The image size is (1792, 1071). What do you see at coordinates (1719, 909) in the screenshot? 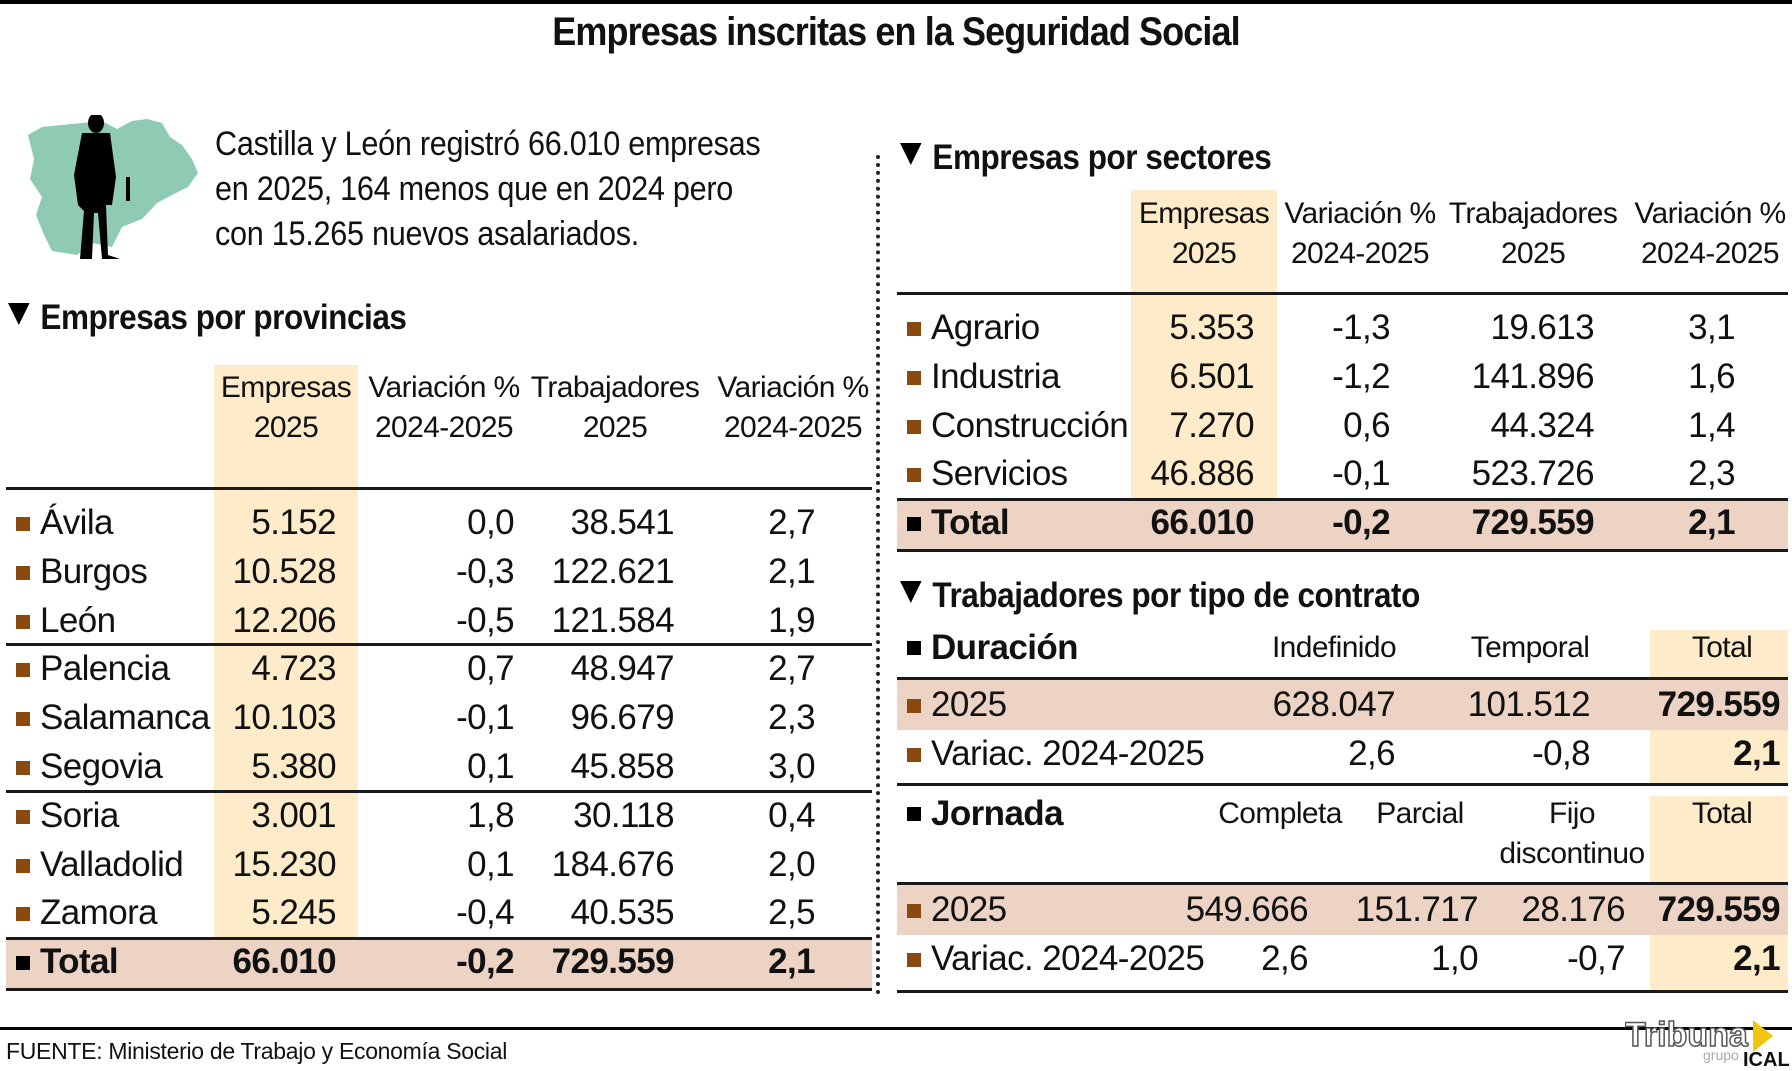
I see `table-cell: 729.559` at bounding box center [1719, 909].